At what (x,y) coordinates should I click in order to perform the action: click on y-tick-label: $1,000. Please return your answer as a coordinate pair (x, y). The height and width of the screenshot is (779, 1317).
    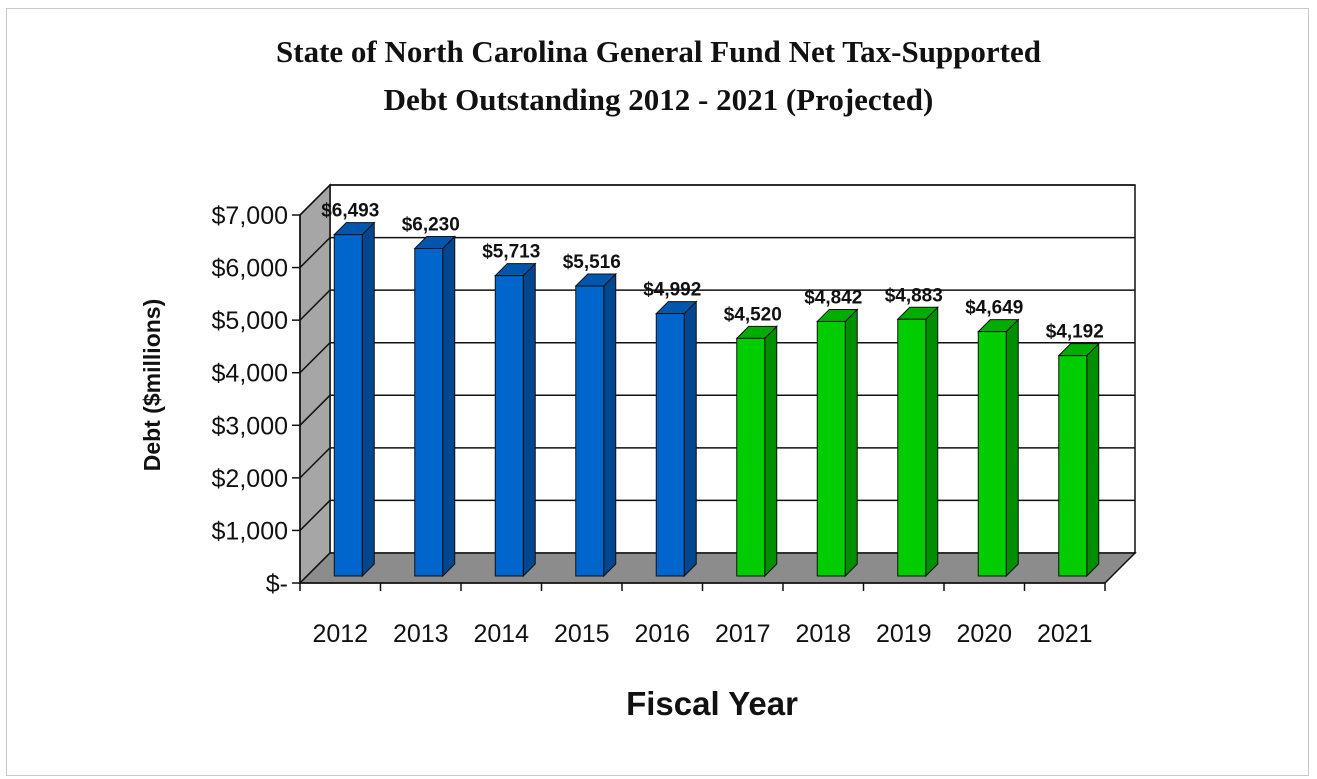
    Looking at the image, I should click on (250, 531).